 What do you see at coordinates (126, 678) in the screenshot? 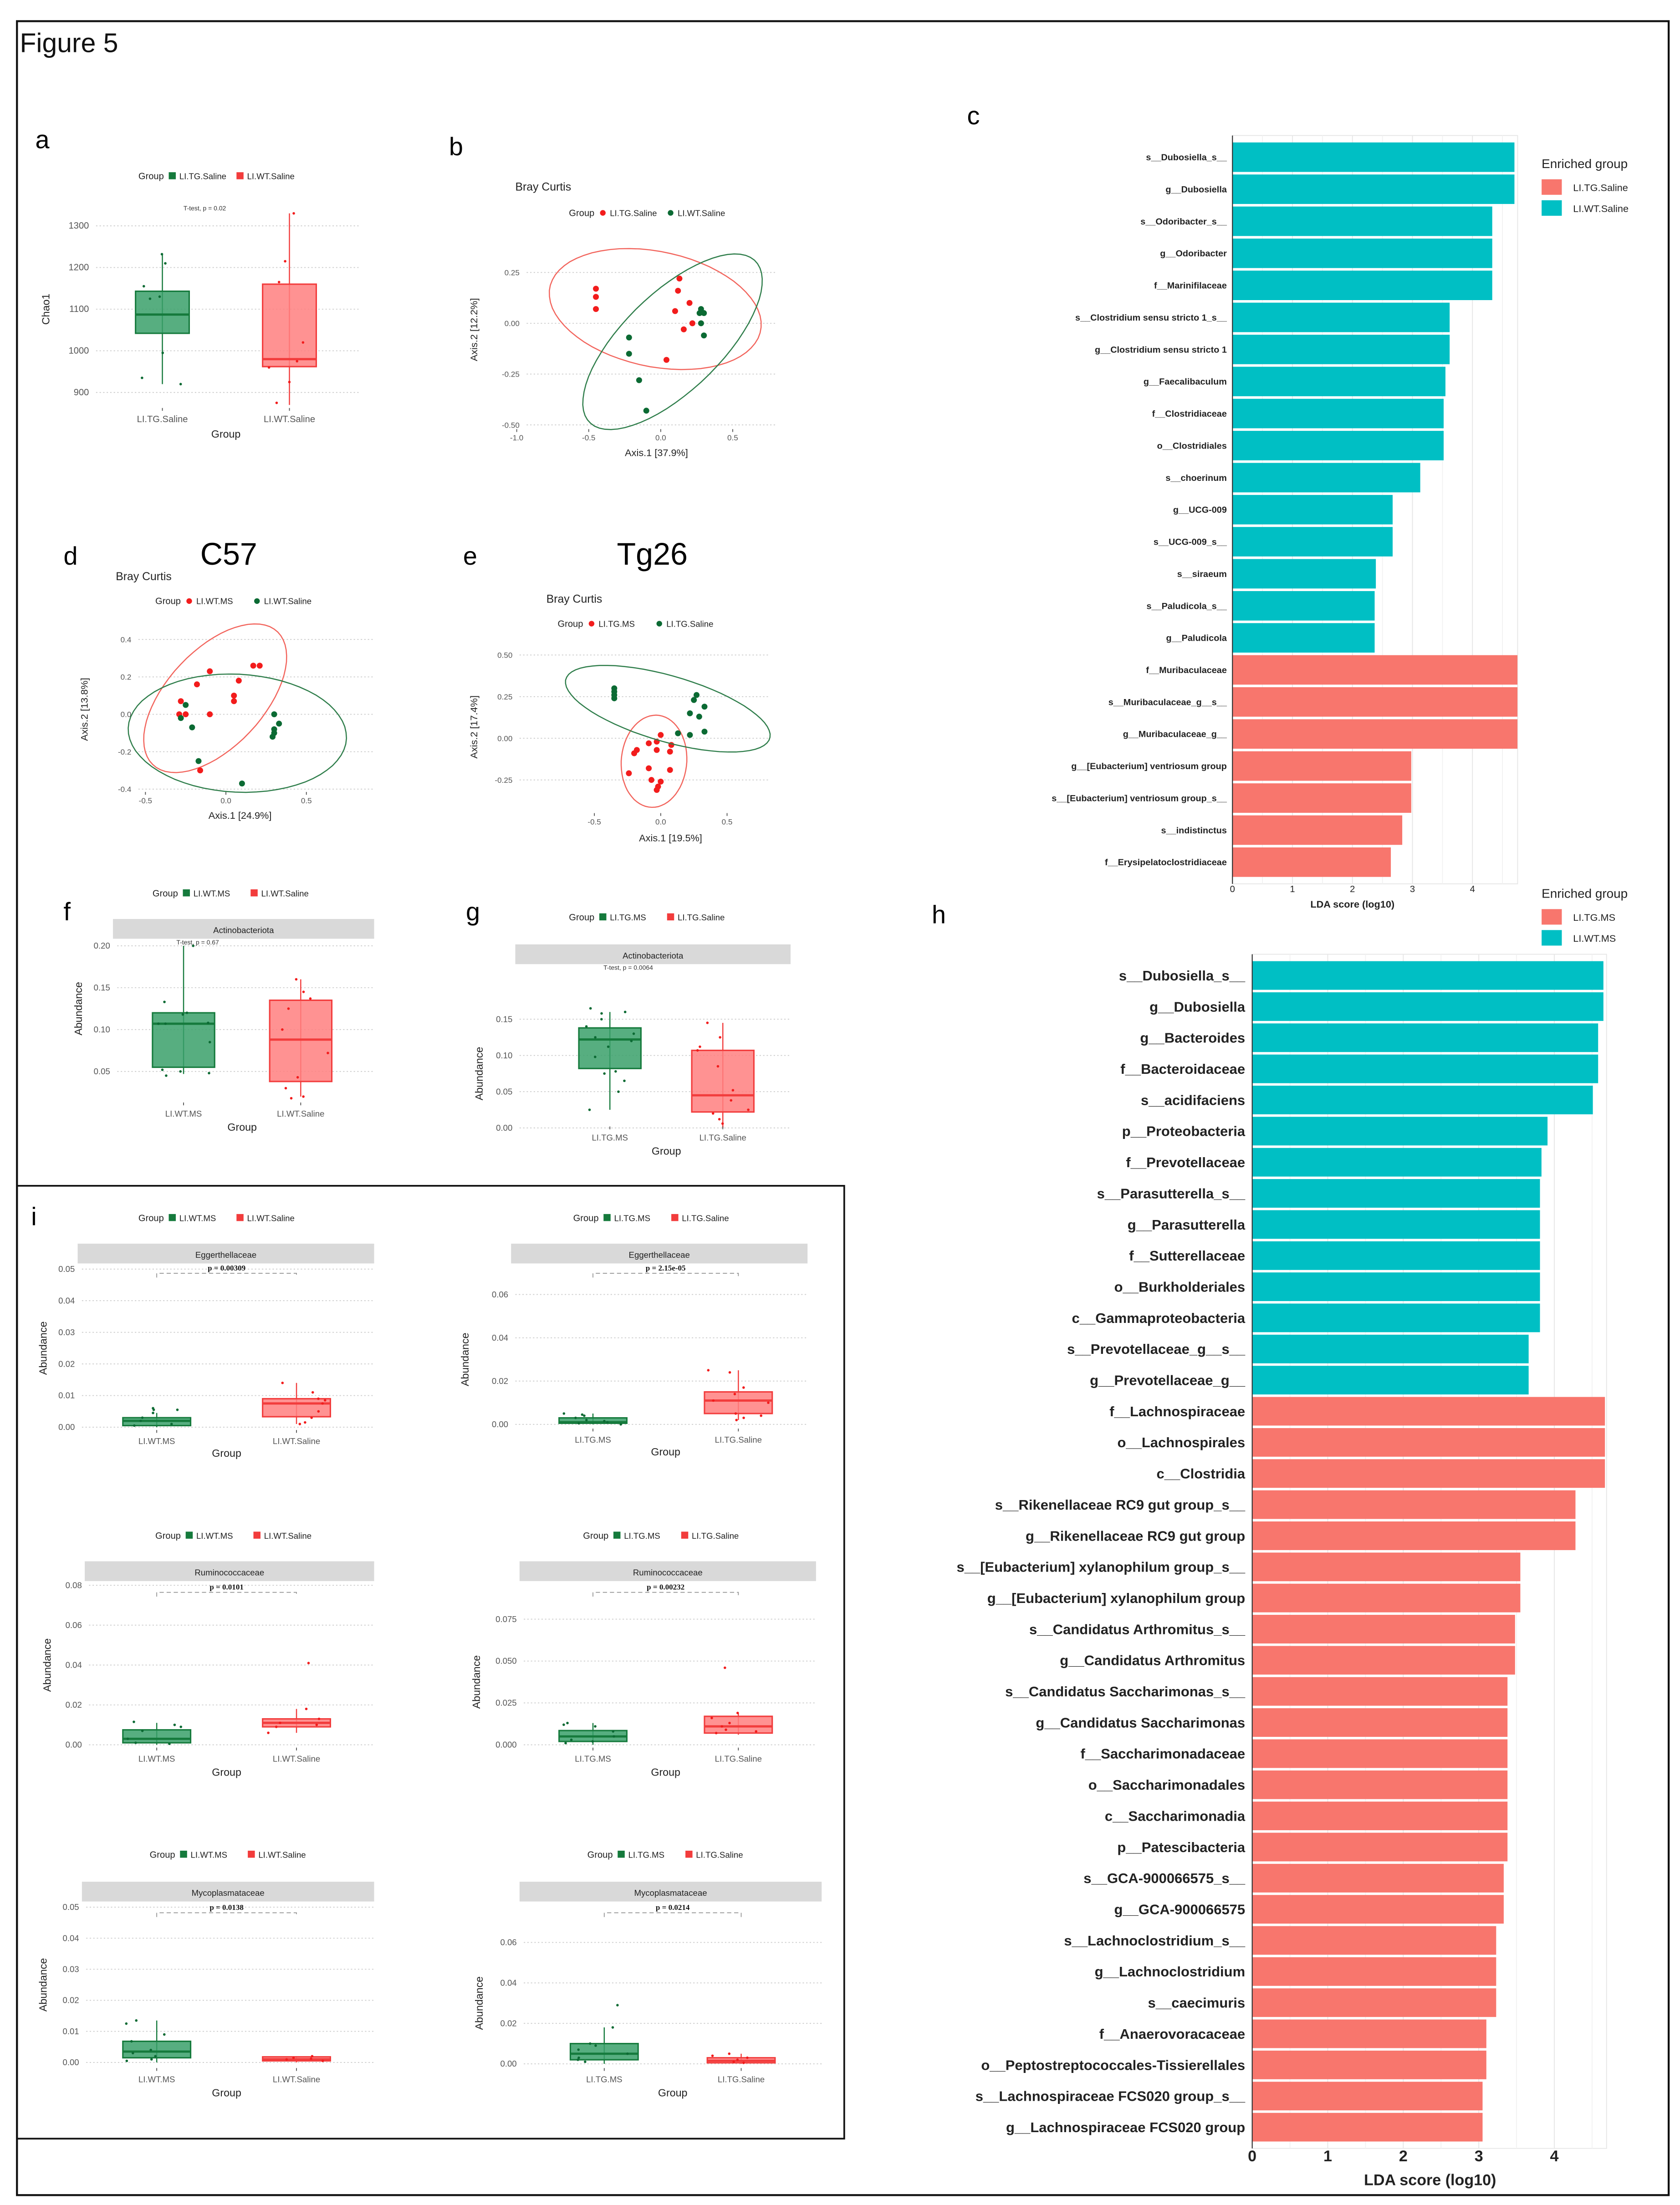
I see `y-tick-label: 0.2` at bounding box center [126, 678].